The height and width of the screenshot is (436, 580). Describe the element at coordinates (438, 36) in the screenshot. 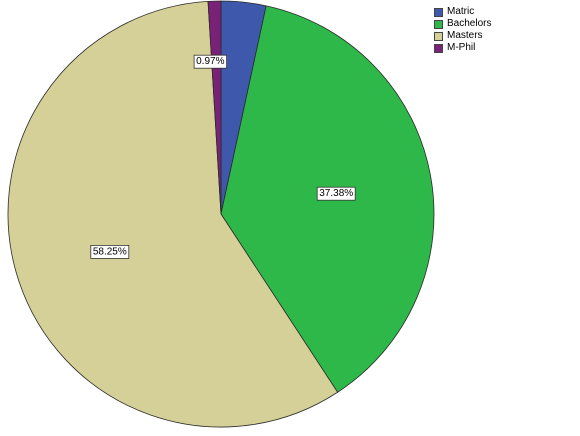

I see `legend-swatch-masters` at that location.